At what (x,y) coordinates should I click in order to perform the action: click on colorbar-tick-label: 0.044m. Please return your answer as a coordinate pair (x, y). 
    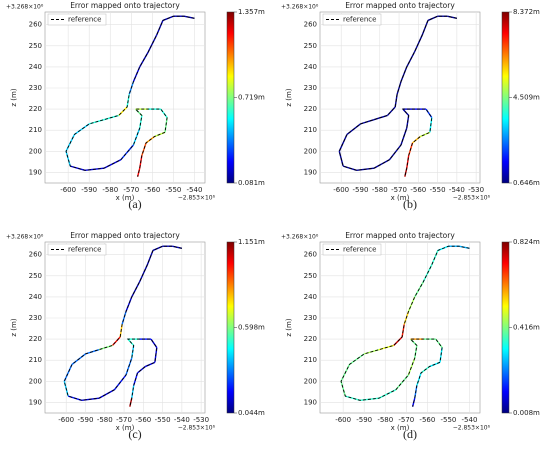
    Looking at the image, I should click on (251, 413).